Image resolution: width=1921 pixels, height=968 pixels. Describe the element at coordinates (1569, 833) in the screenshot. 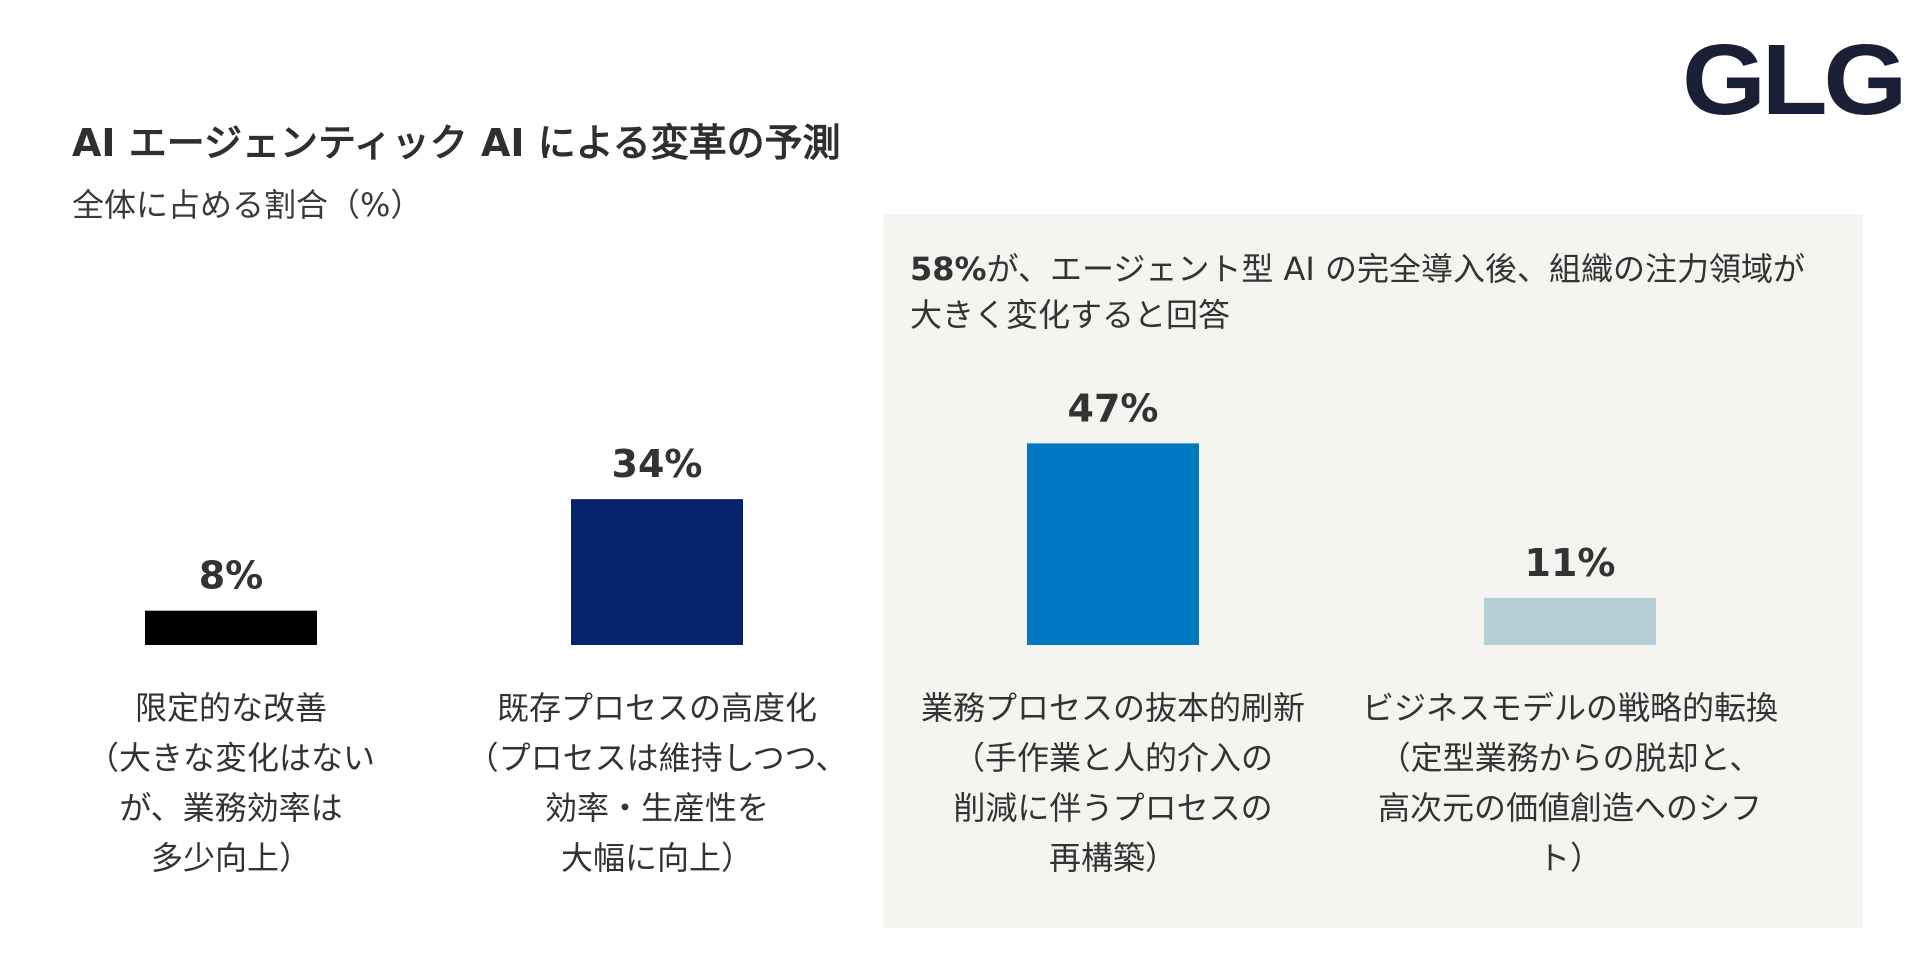

I see `category-label-line: 高次元の価値創造へのシフト）` at that location.